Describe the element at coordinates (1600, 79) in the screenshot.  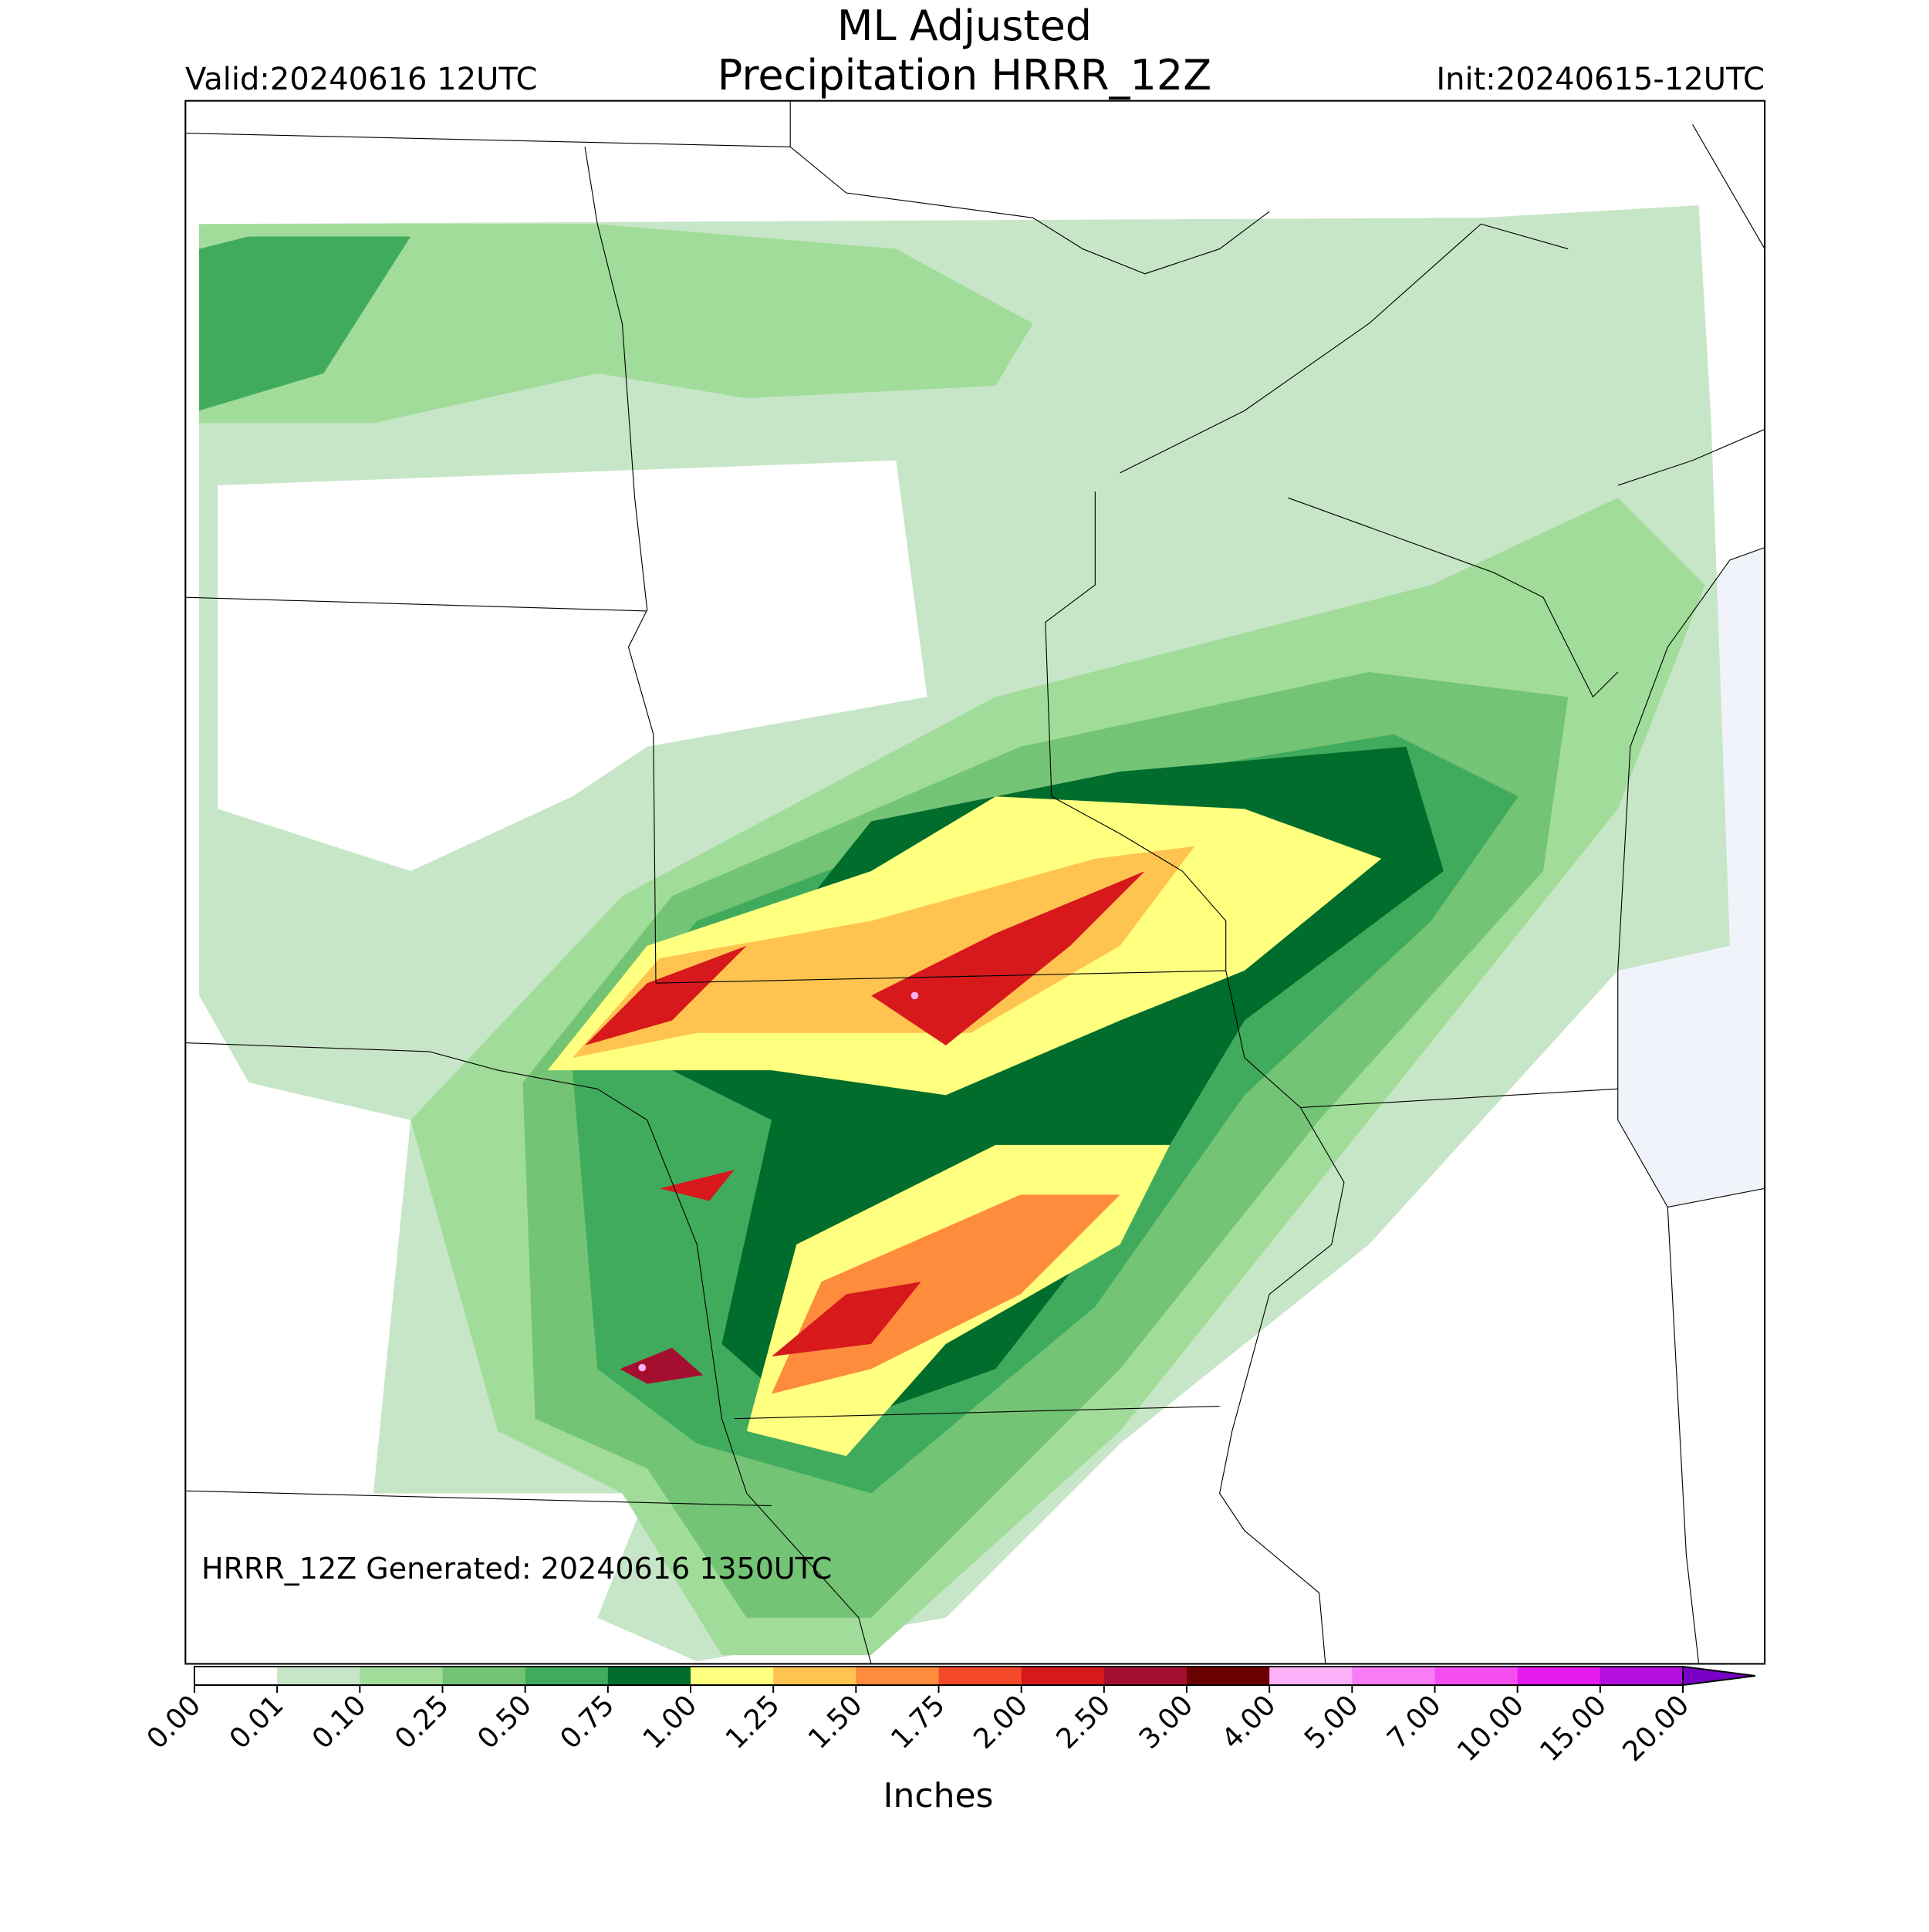
I see `init-time: Init:20240615-12UTC` at that location.